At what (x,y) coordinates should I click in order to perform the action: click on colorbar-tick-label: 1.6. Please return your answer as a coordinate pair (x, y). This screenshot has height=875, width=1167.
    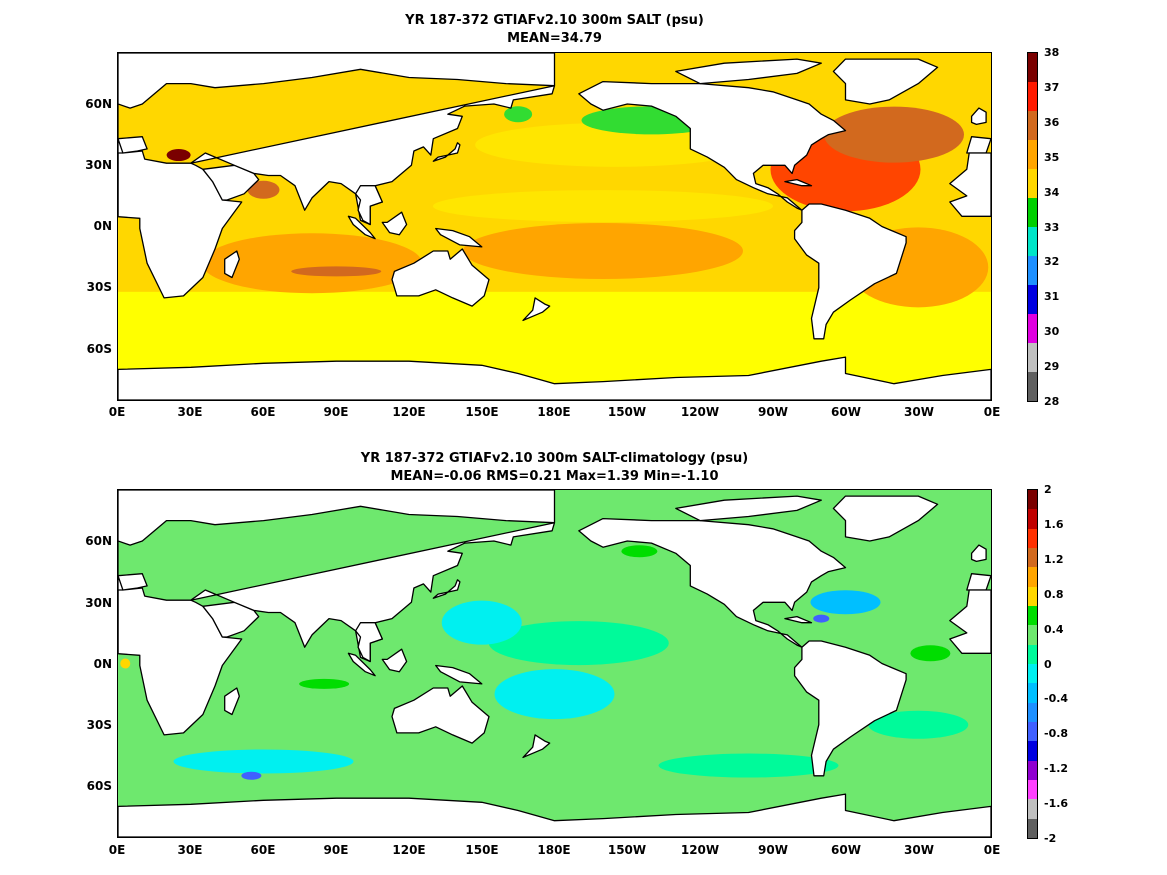
    Looking at the image, I should click on (1054, 524).